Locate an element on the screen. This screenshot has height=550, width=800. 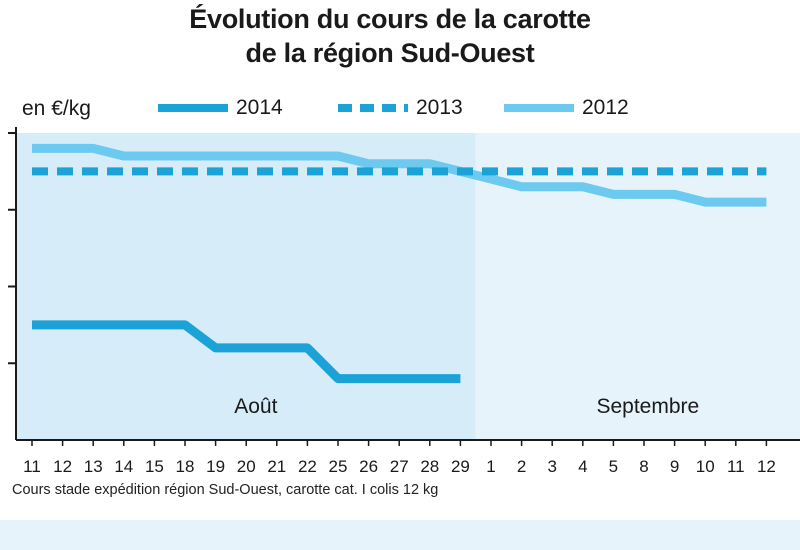
x-tick-label: 29 is located at coordinates (460, 466).